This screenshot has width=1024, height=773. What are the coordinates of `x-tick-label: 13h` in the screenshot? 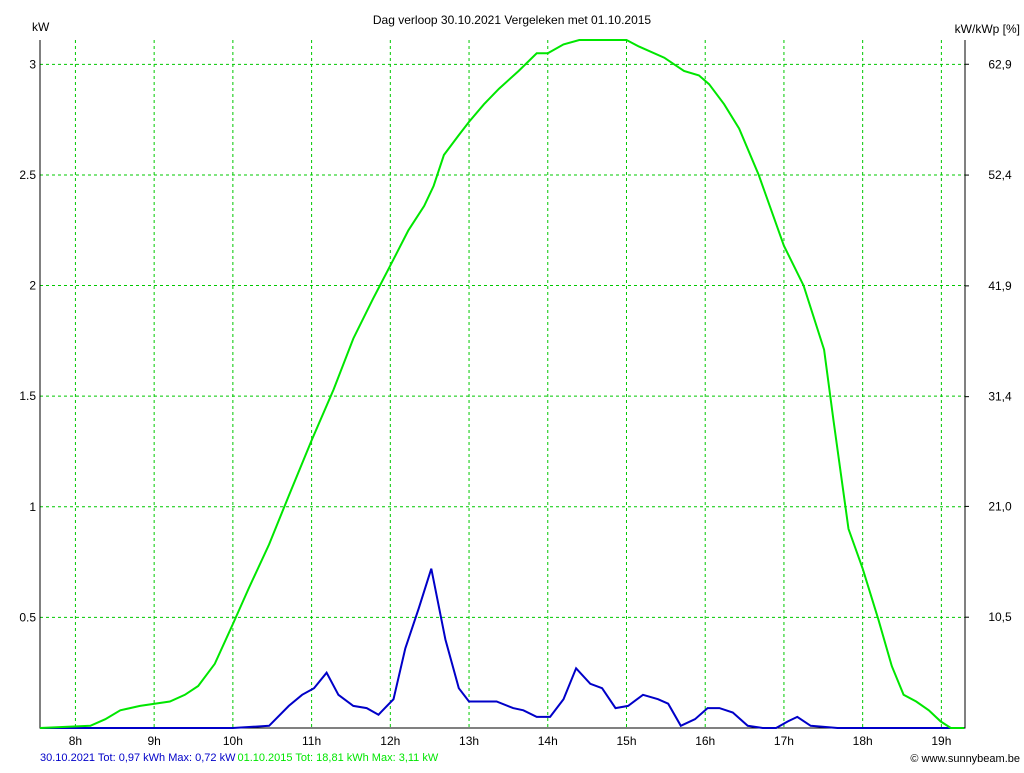 It's located at (469, 741).